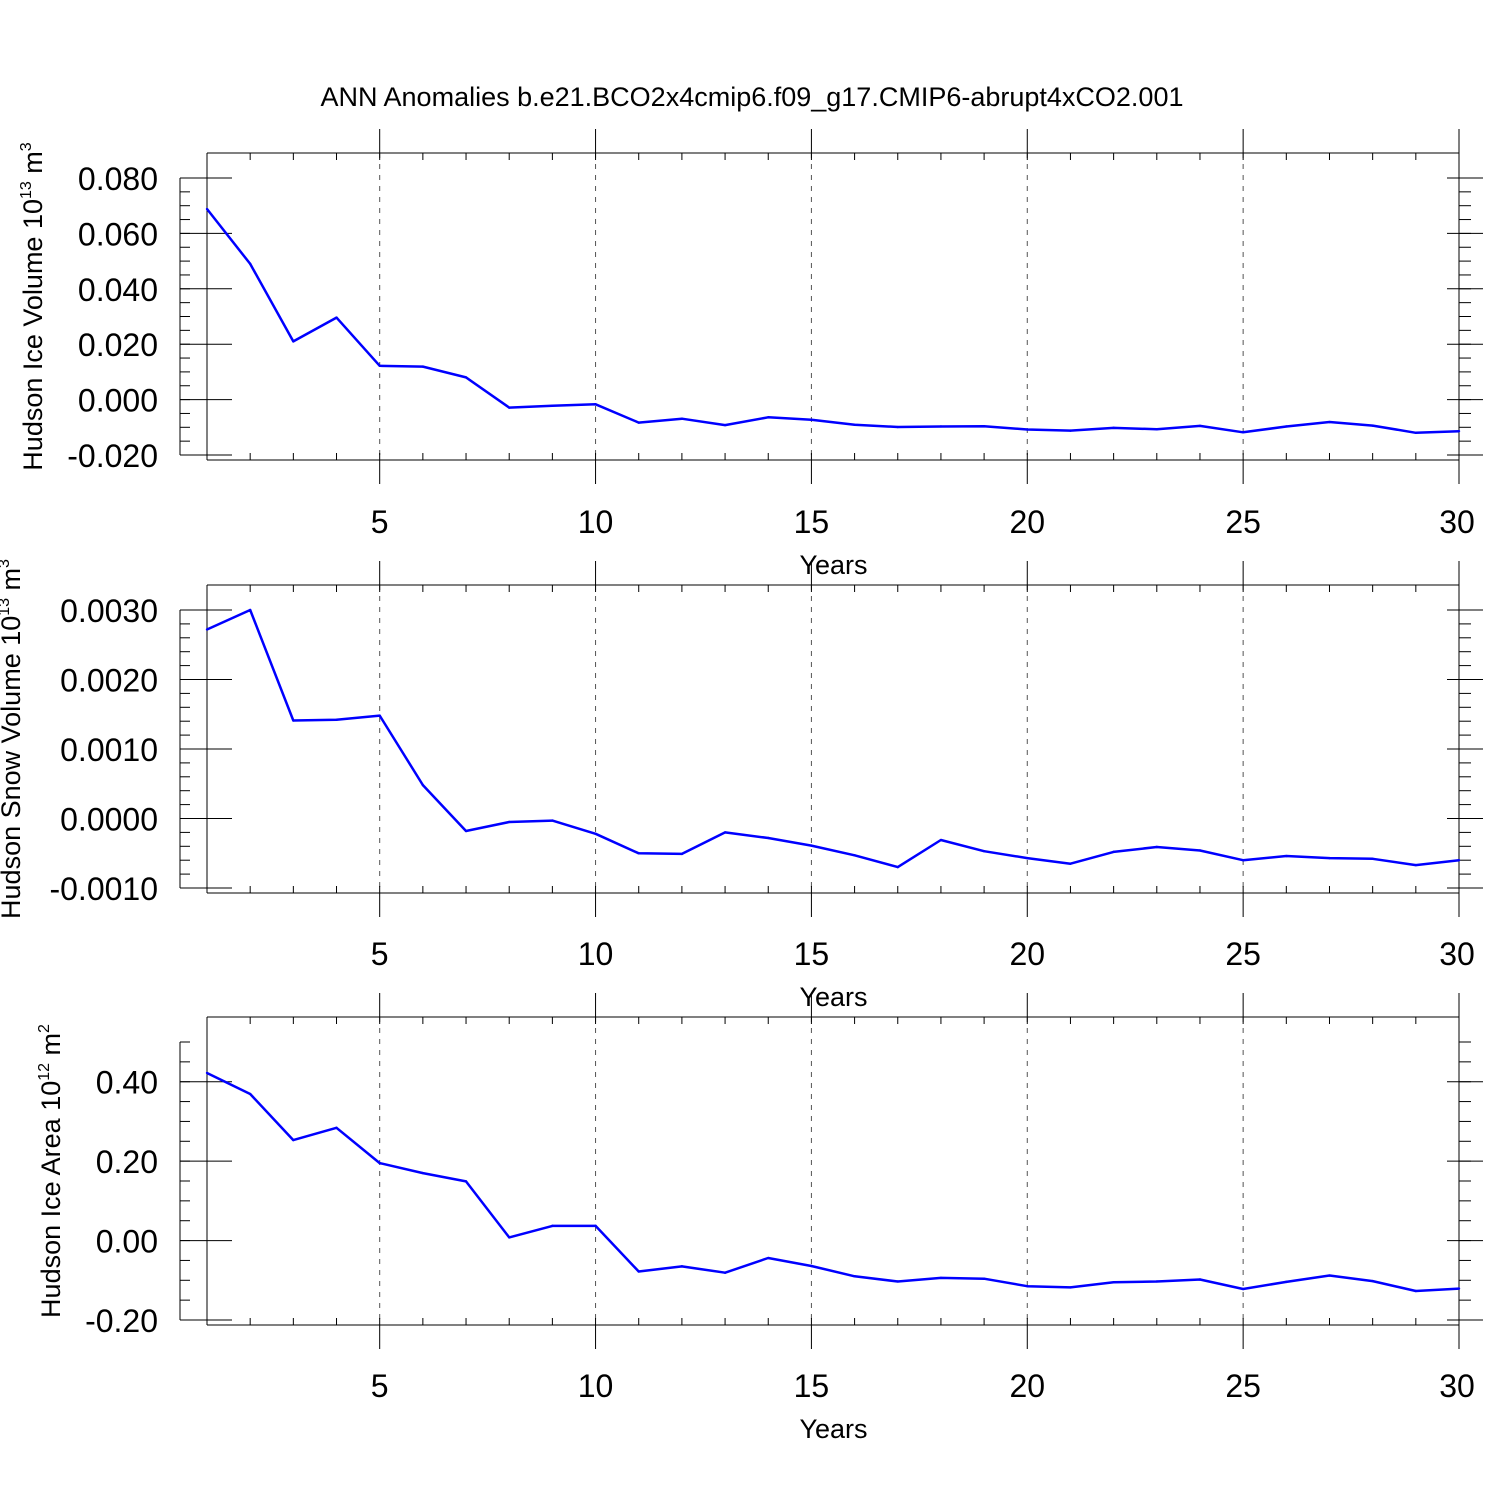 The image size is (1500, 1500). I want to click on y-tick-label: 0.060, so click(118, 234).